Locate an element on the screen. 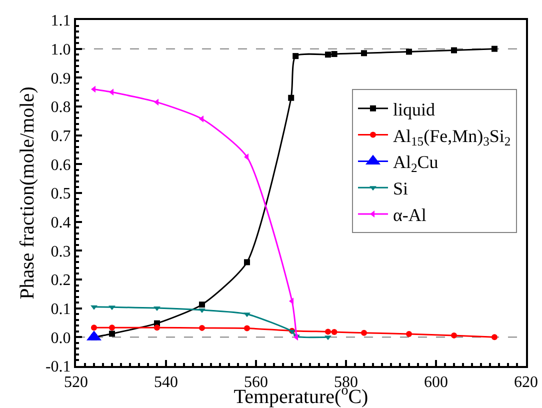  y-tick-label: 0.4 is located at coordinates (60, 223).